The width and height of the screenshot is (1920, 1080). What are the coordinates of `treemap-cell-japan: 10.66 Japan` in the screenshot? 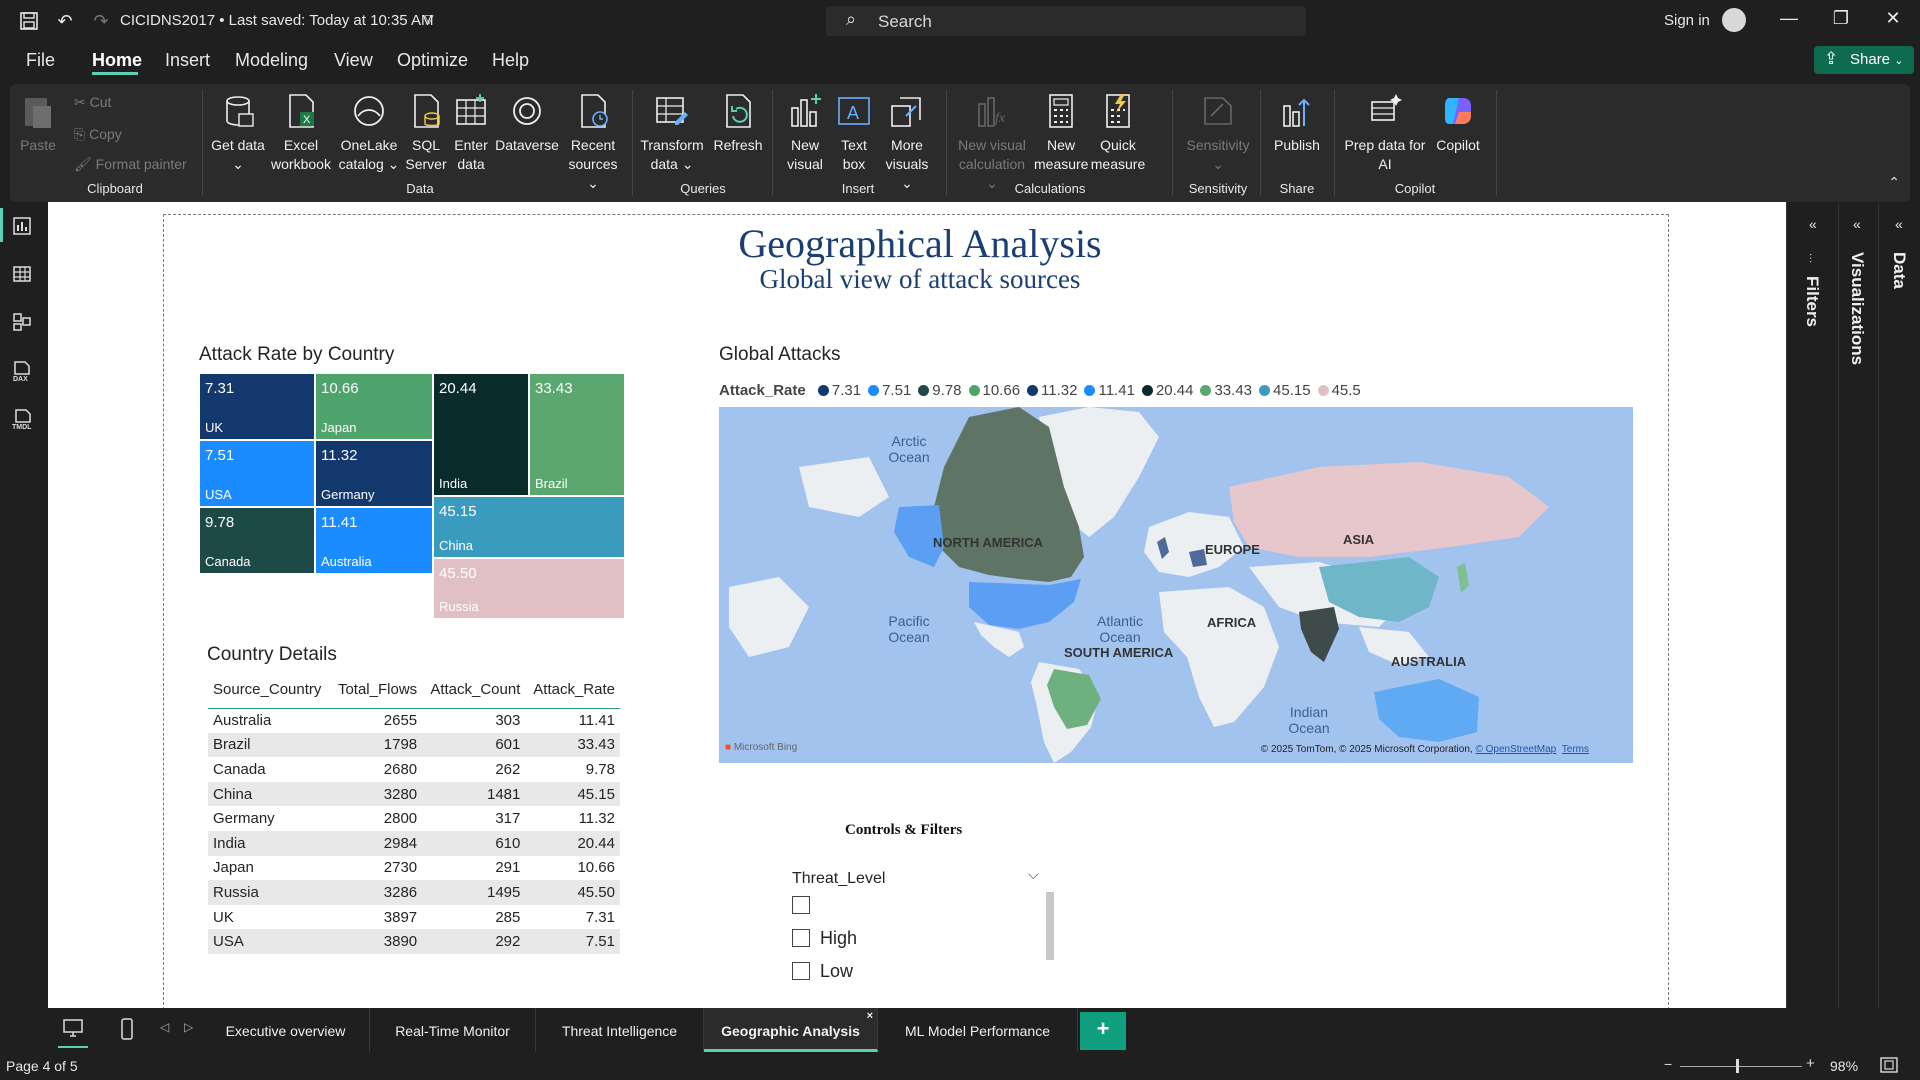 It's located at (374, 406).